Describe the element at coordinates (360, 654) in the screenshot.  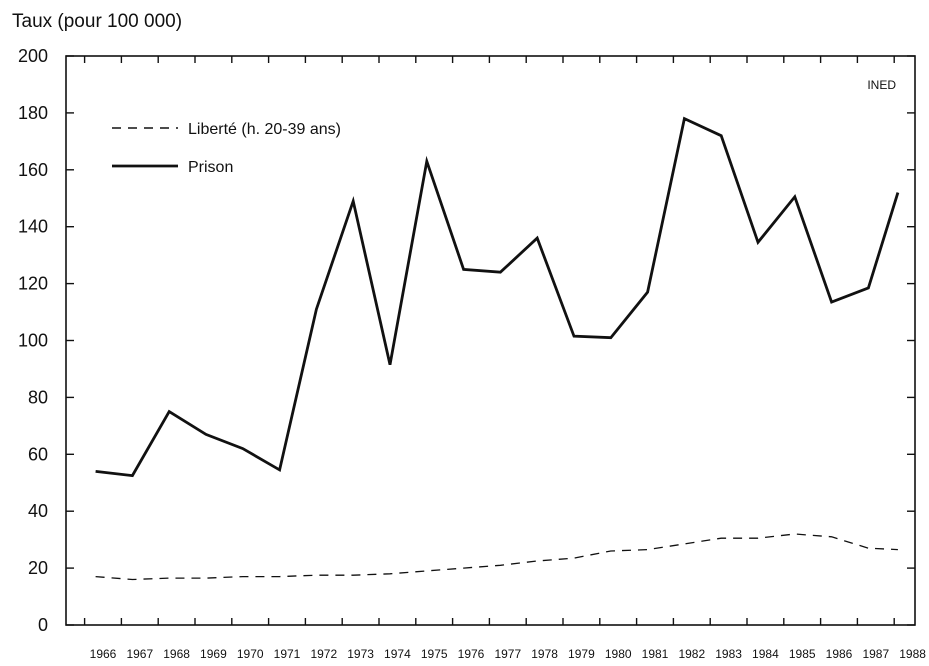
I see `x-tick-label-1973: 1973` at that location.